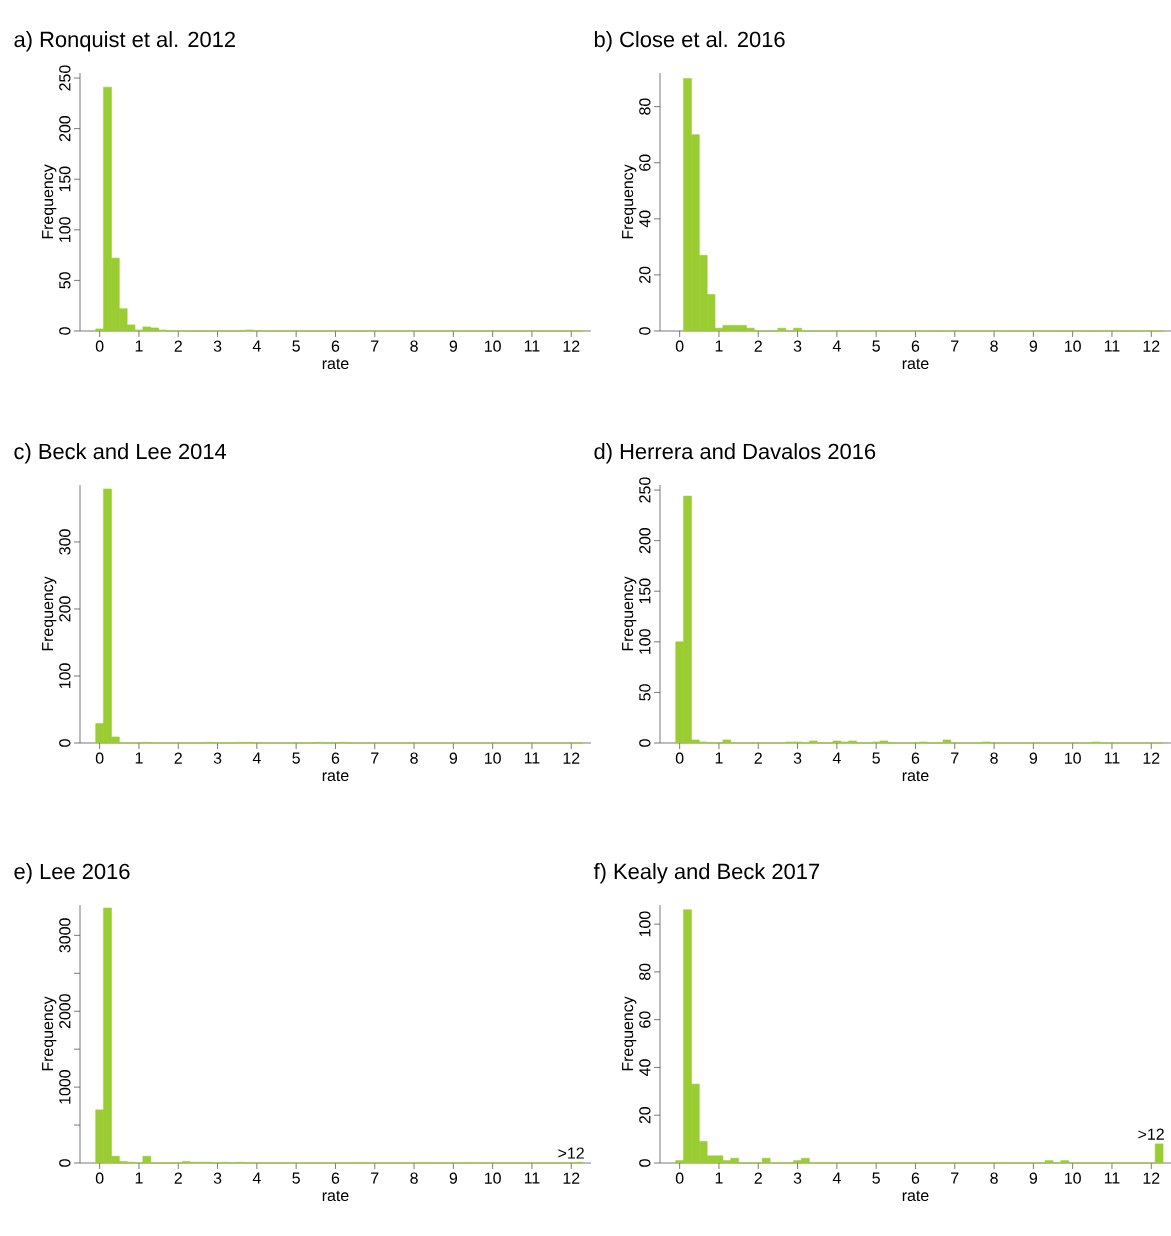 Image resolution: width=1171 pixels, height=1236 pixels. Describe the element at coordinates (645, 1115) in the screenshot. I see `y-tick-label: 20` at that location.